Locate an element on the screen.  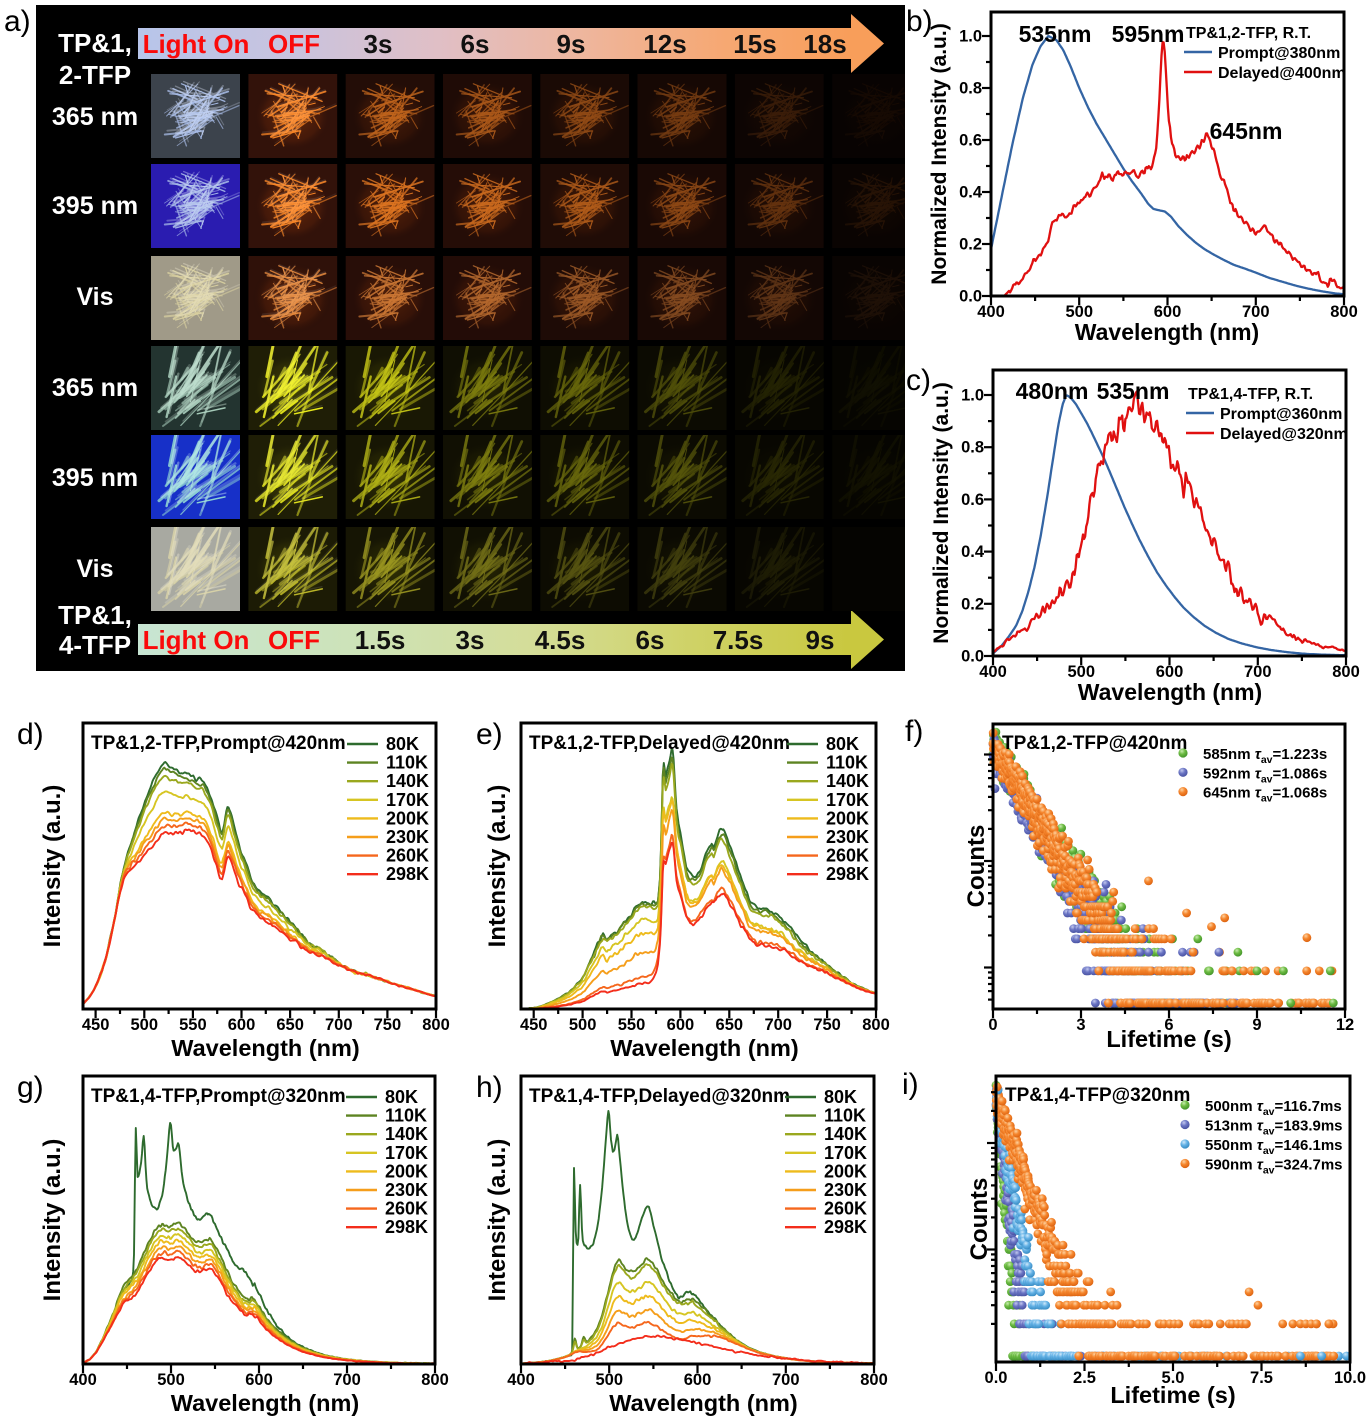
svg-text: 0.0 is located at coordinates (972, 657).